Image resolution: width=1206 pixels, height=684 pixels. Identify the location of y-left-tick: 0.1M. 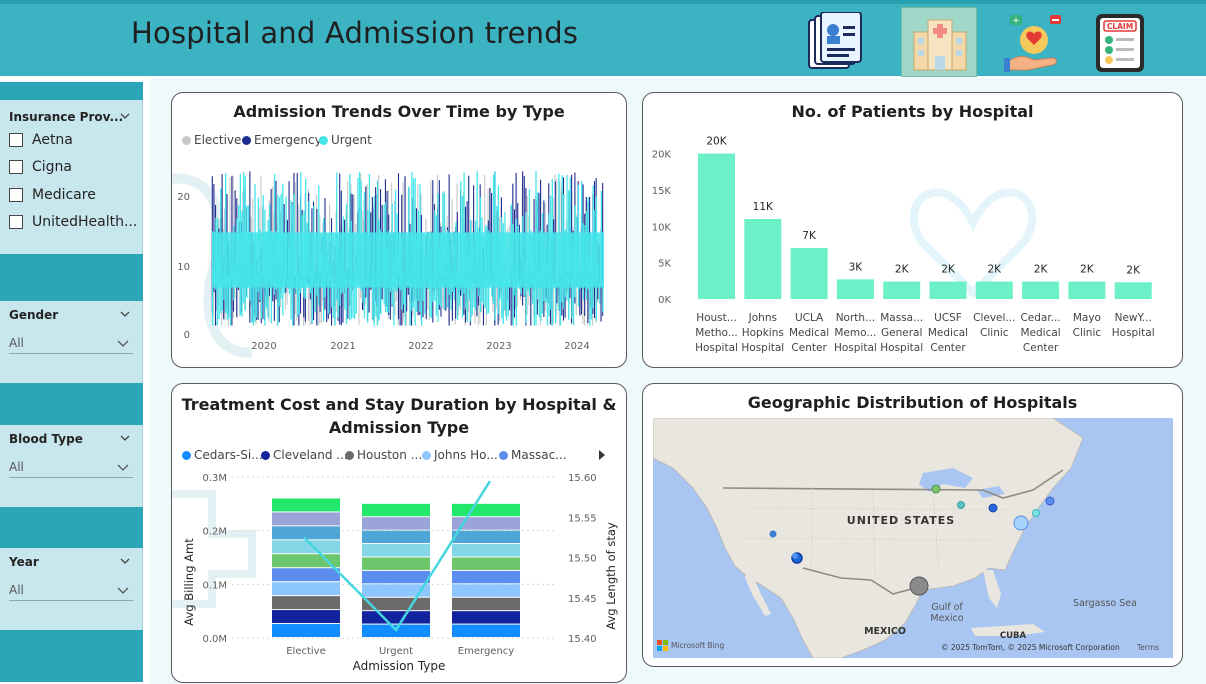
(214, 585).